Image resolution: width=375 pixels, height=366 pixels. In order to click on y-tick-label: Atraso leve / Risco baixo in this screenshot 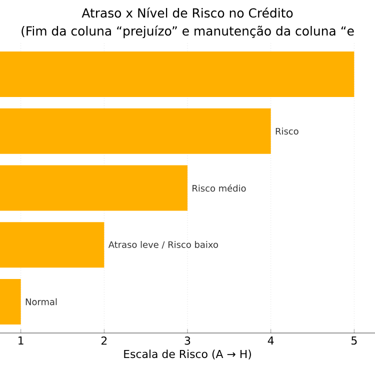, I will do `click(163, 245)`.